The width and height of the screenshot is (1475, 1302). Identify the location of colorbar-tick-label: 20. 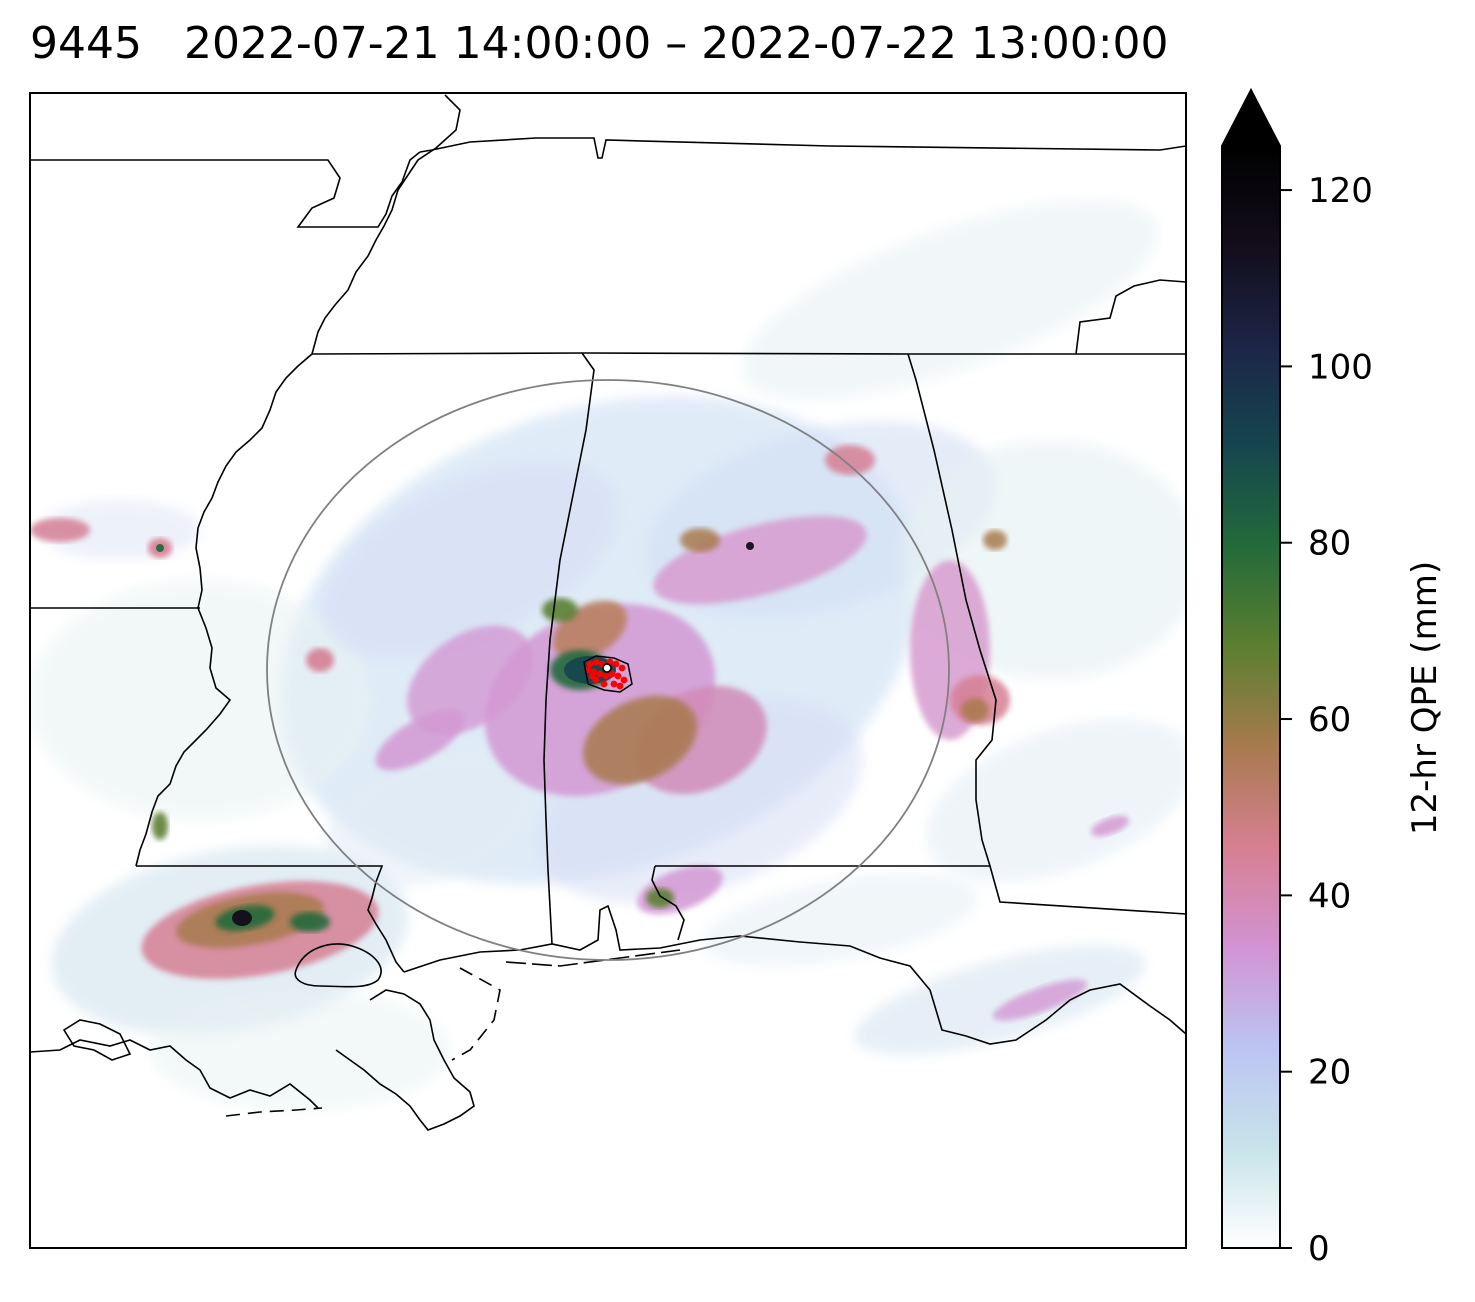
(1329, 1073).